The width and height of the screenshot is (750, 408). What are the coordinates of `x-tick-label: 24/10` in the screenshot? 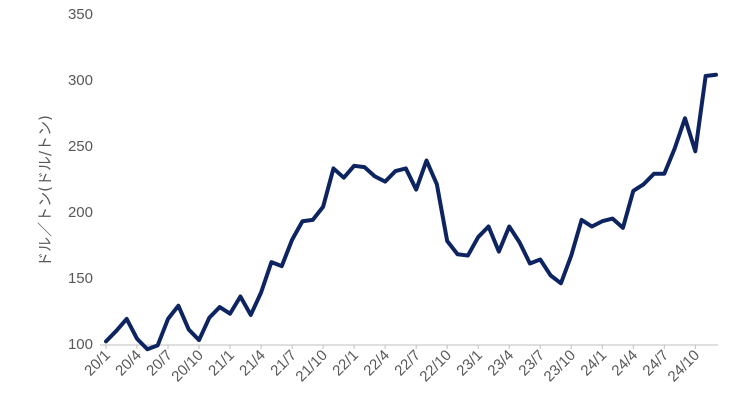 It's located at (684, 366).